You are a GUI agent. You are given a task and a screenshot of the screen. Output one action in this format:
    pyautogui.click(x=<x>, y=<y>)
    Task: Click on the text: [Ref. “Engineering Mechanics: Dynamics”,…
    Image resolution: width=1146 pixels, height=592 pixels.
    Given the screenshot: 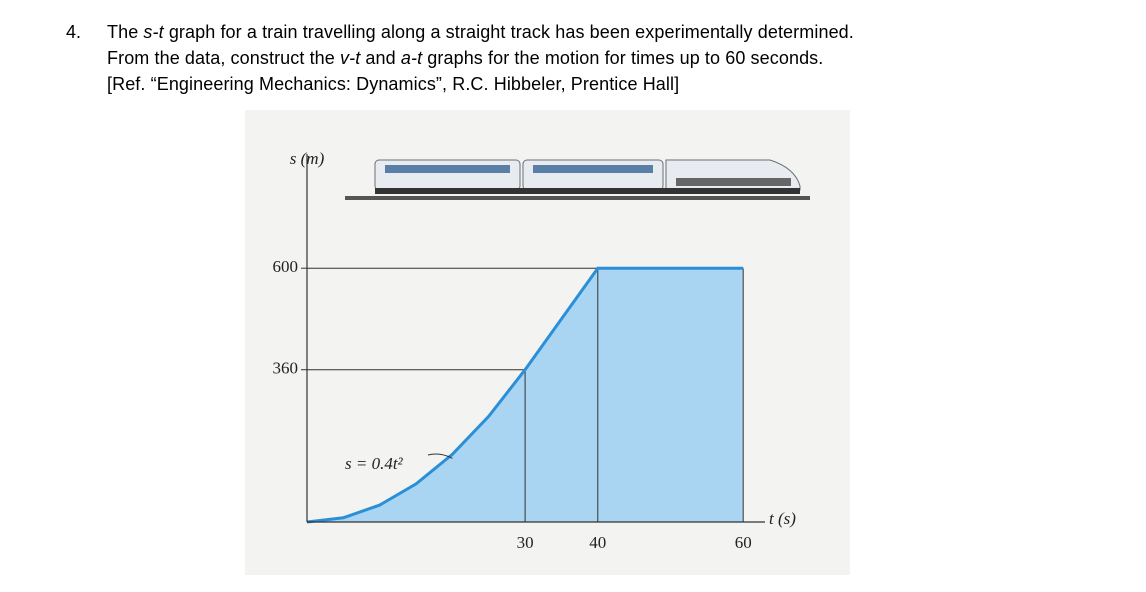 What is the action you would take?
    pyautogui.click(x=393, y=84)
    